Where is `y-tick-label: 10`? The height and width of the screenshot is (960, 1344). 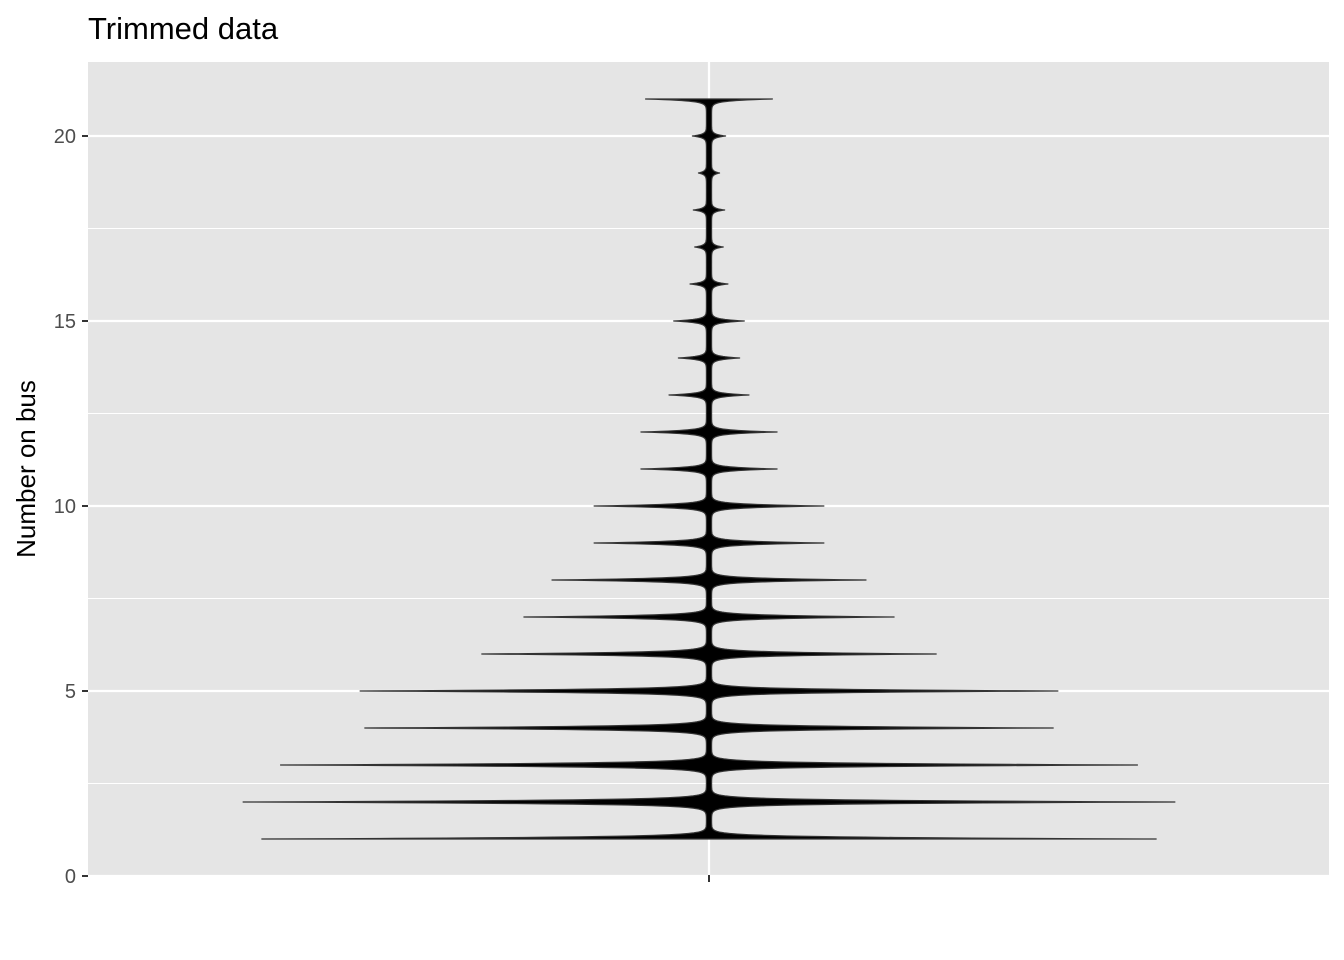 y-tick-label: 10 is located at coordinates (65, 507).